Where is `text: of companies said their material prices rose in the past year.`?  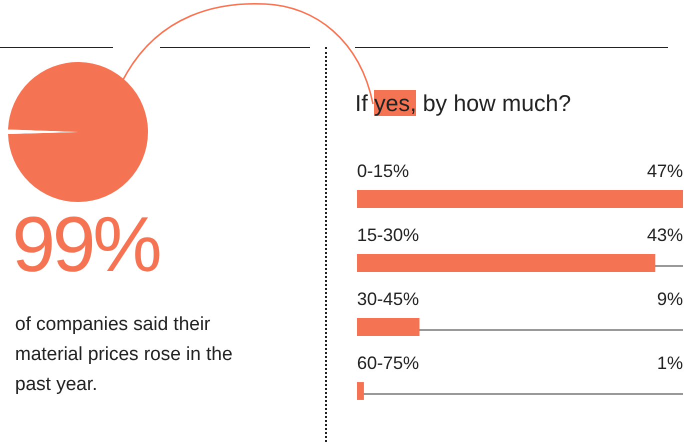
text: of companies said their material prices rose in the past year. is located at coordinates (124, 355).